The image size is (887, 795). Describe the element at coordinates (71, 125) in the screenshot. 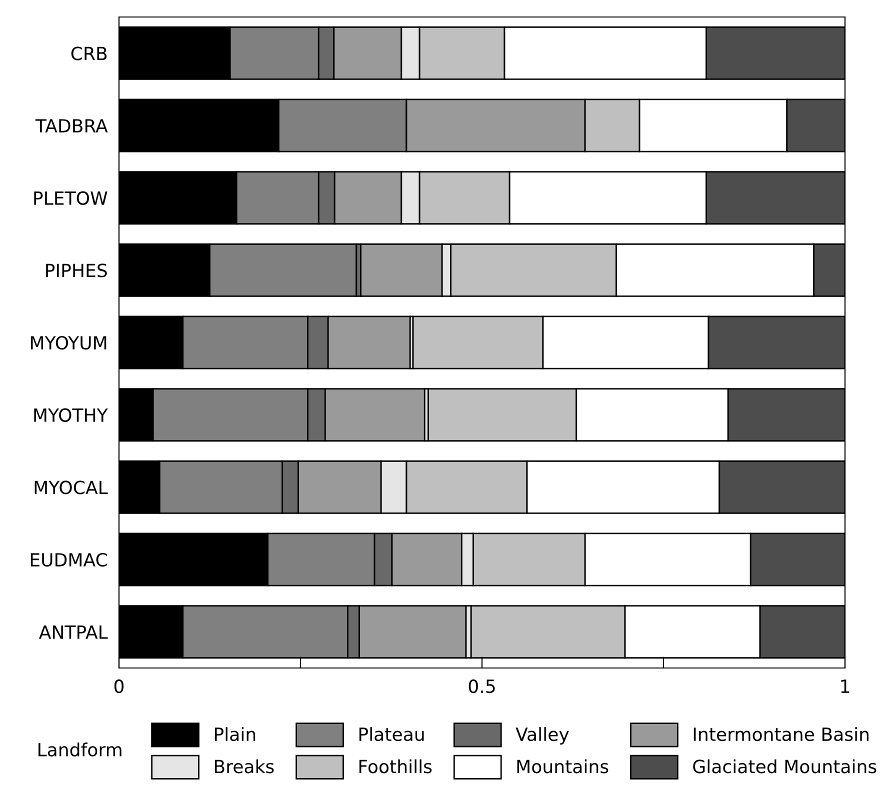

I see `y-tick-label: TADBRA` at that location.